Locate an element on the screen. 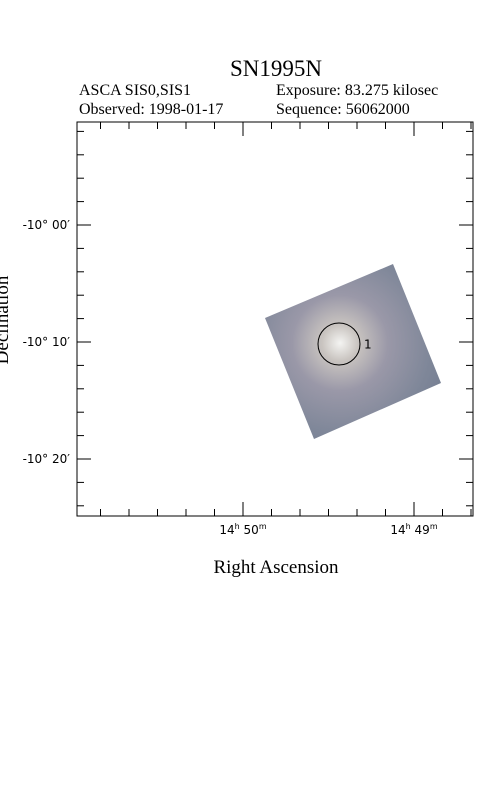 This screenshot has height=792, width=486. info: Observed: 1998-01-17 is located at coordinates (151, 109).